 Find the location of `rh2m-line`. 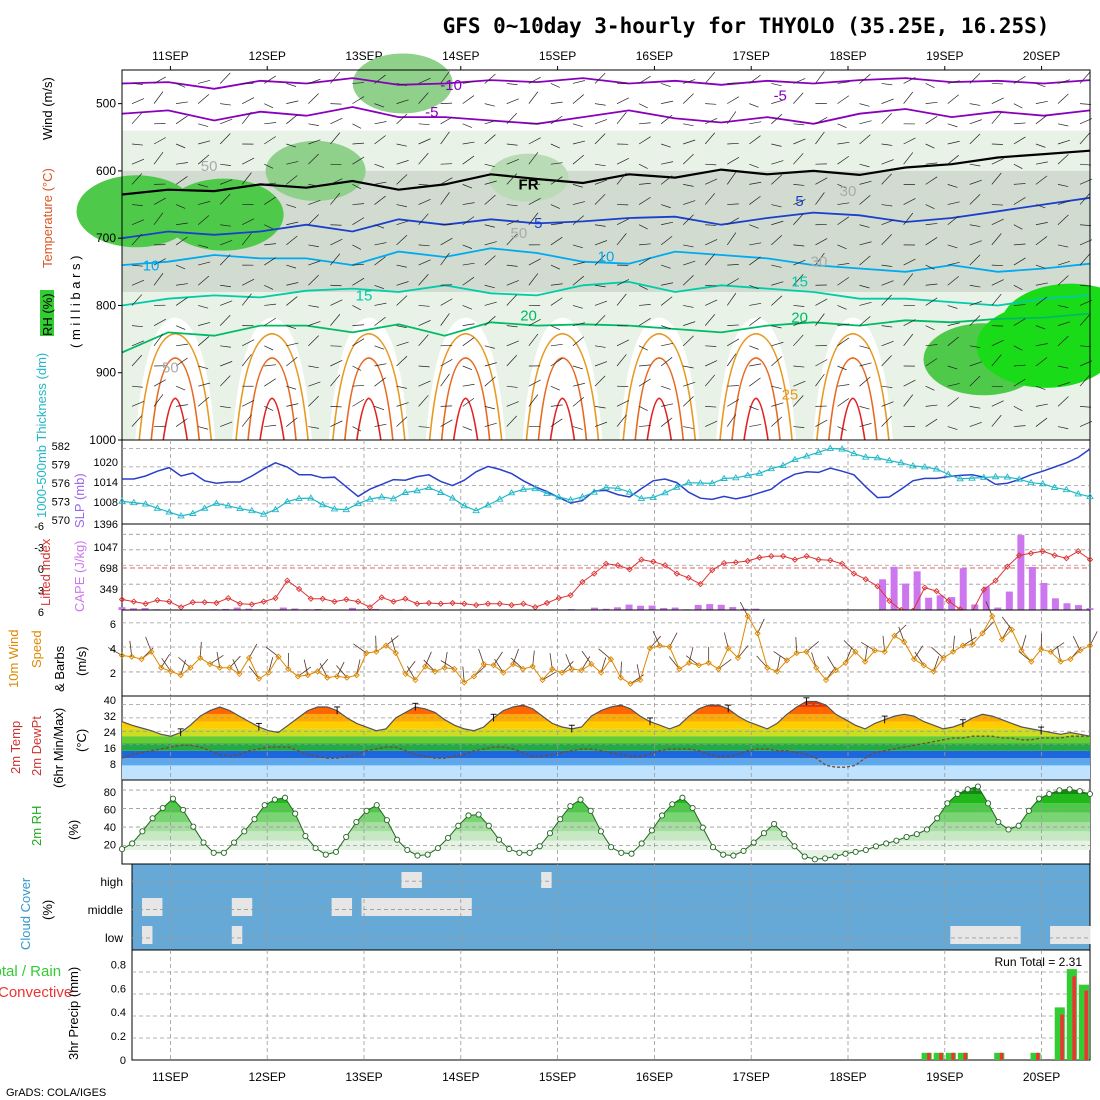

rh2m-line is located at coordinates (606, 823).